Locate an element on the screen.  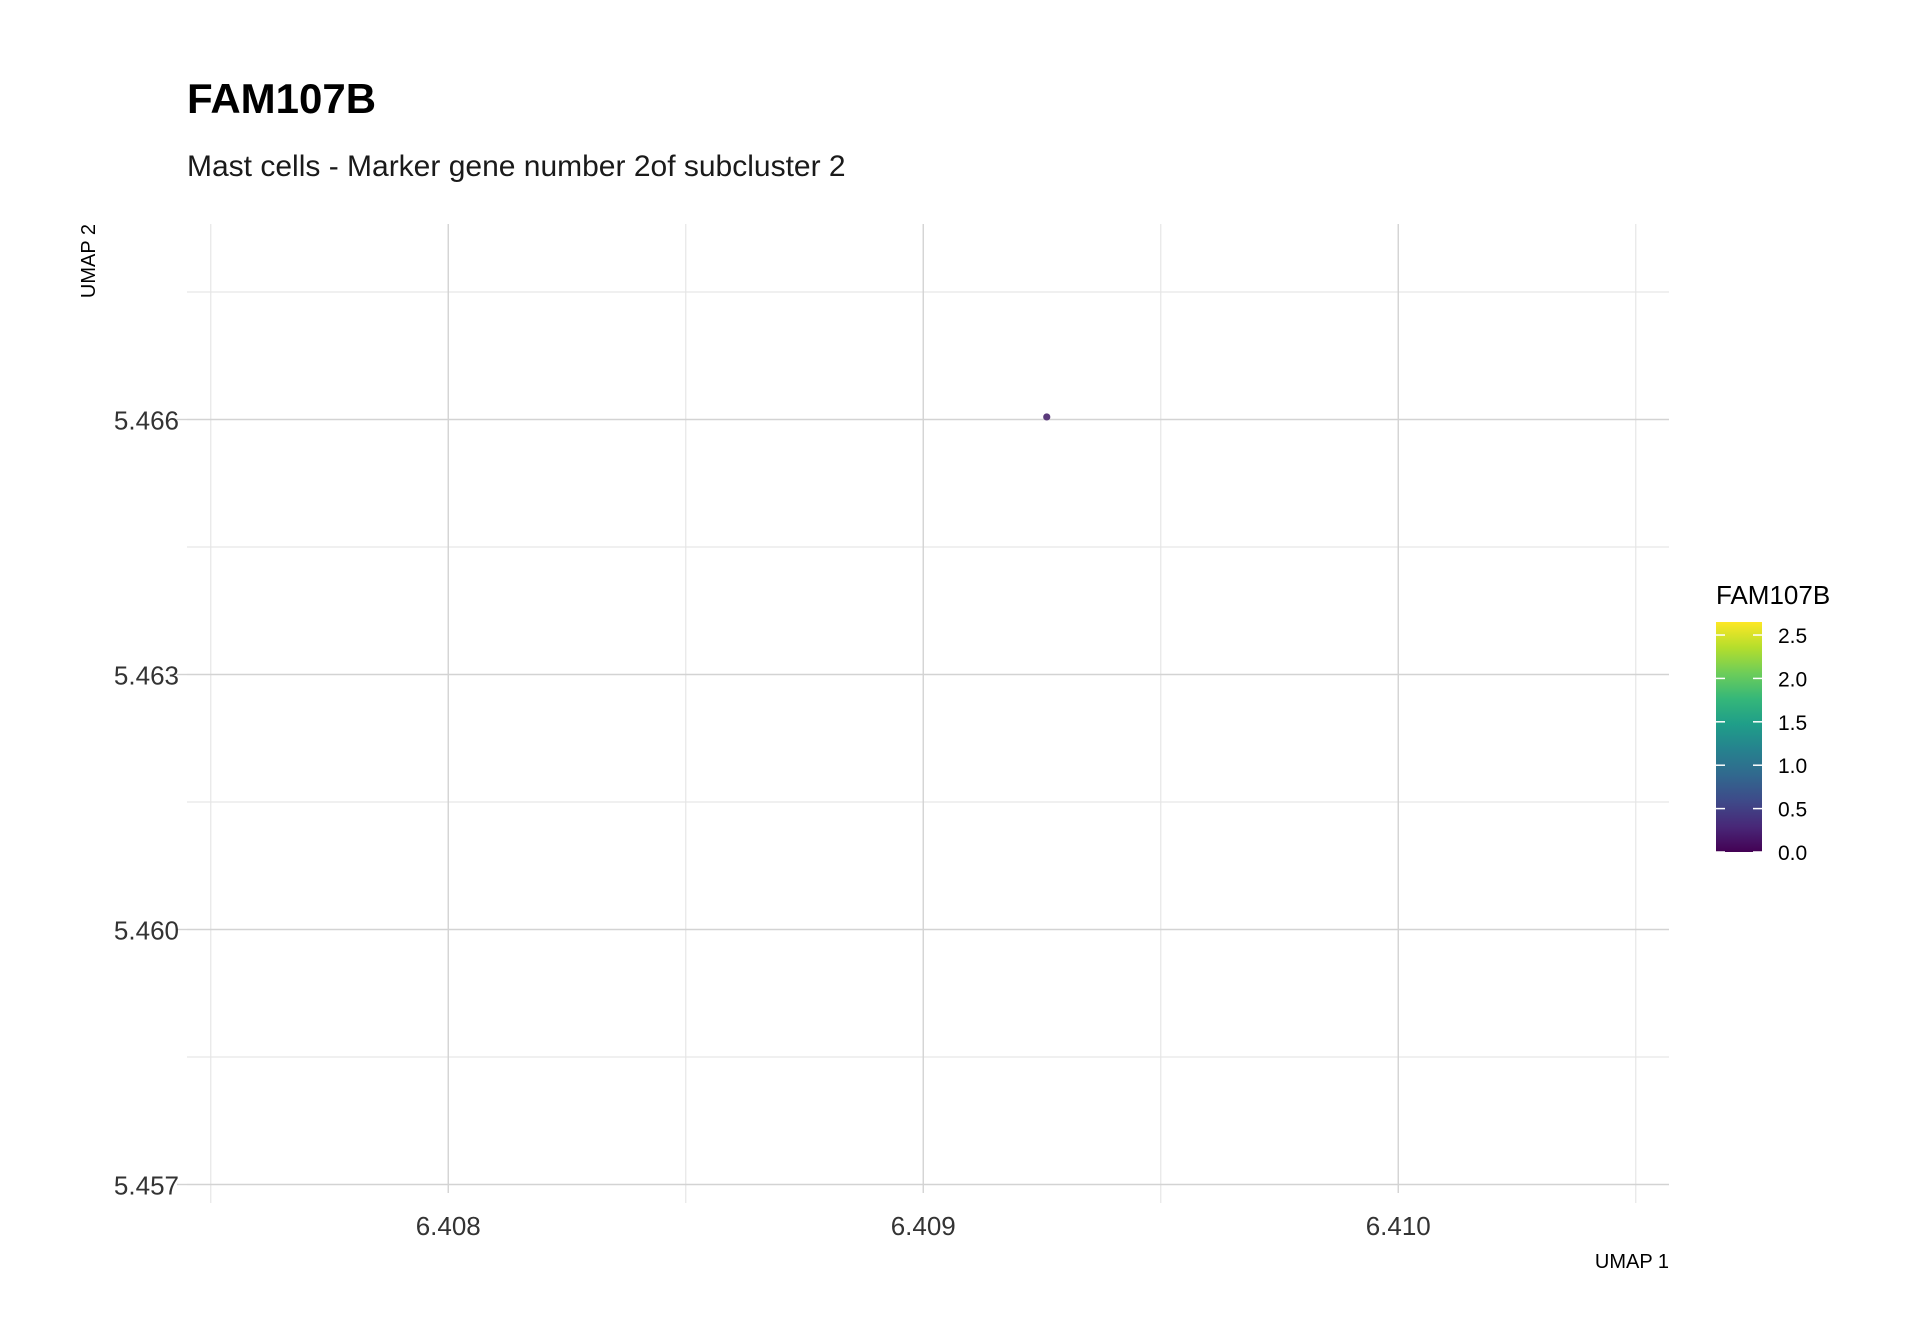
y-axis-ticks: 5.457 5.460 5.463 5.466 is located at coordinates (146, 803).